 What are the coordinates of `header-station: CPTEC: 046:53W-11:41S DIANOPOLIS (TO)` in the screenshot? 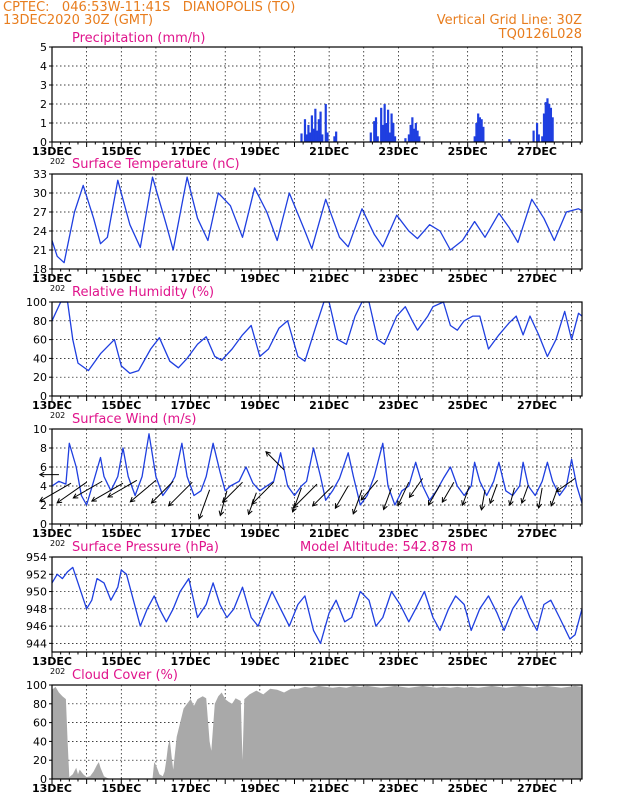 It's located at (149, 7).